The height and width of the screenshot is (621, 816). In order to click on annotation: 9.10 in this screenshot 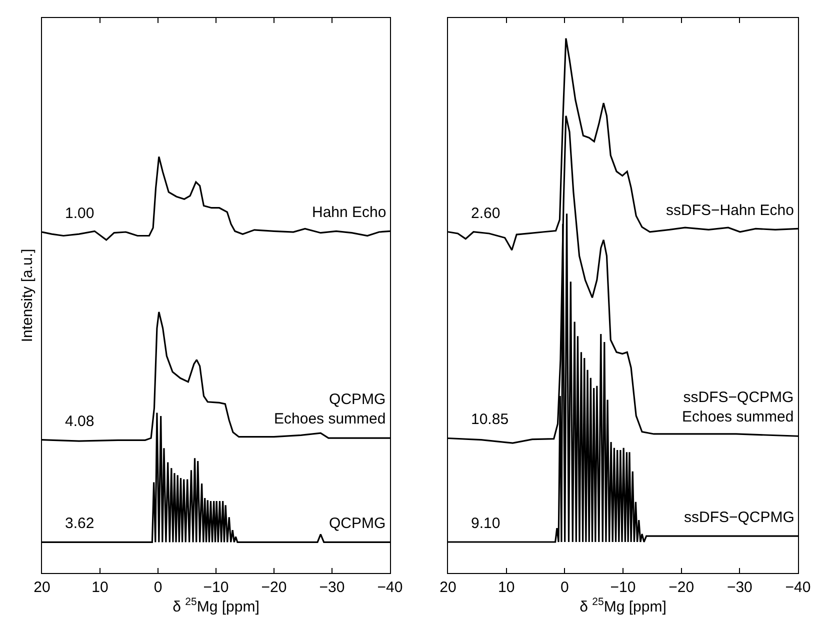, I will do `click(485, 523)`.